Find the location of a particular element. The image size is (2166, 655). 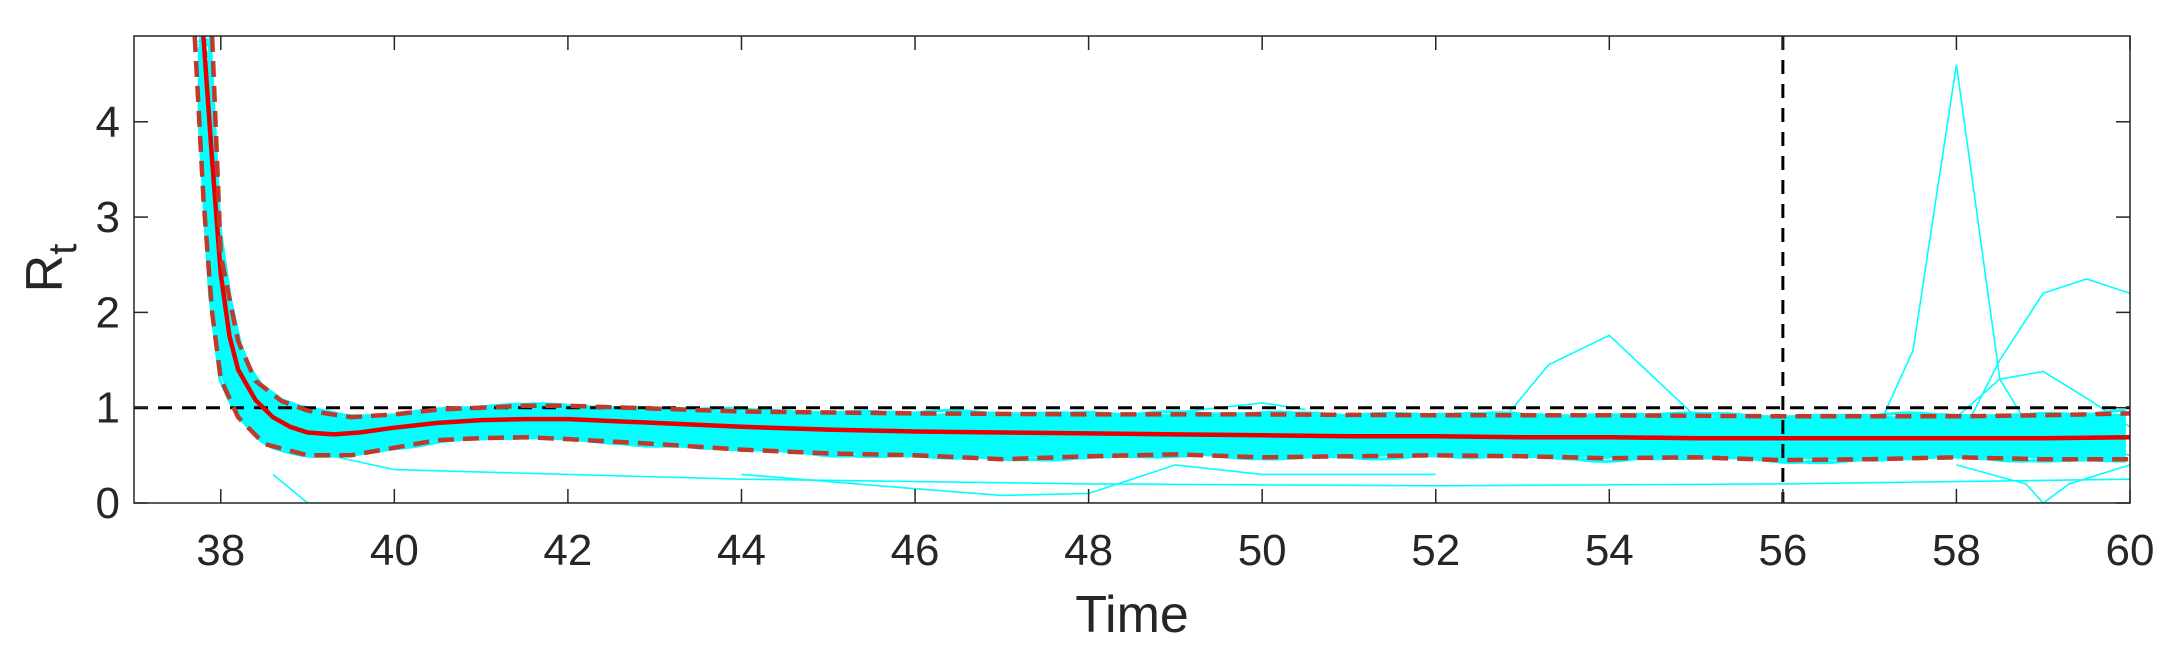

y-axis-title-main: R is located at coordinates (45, 274).